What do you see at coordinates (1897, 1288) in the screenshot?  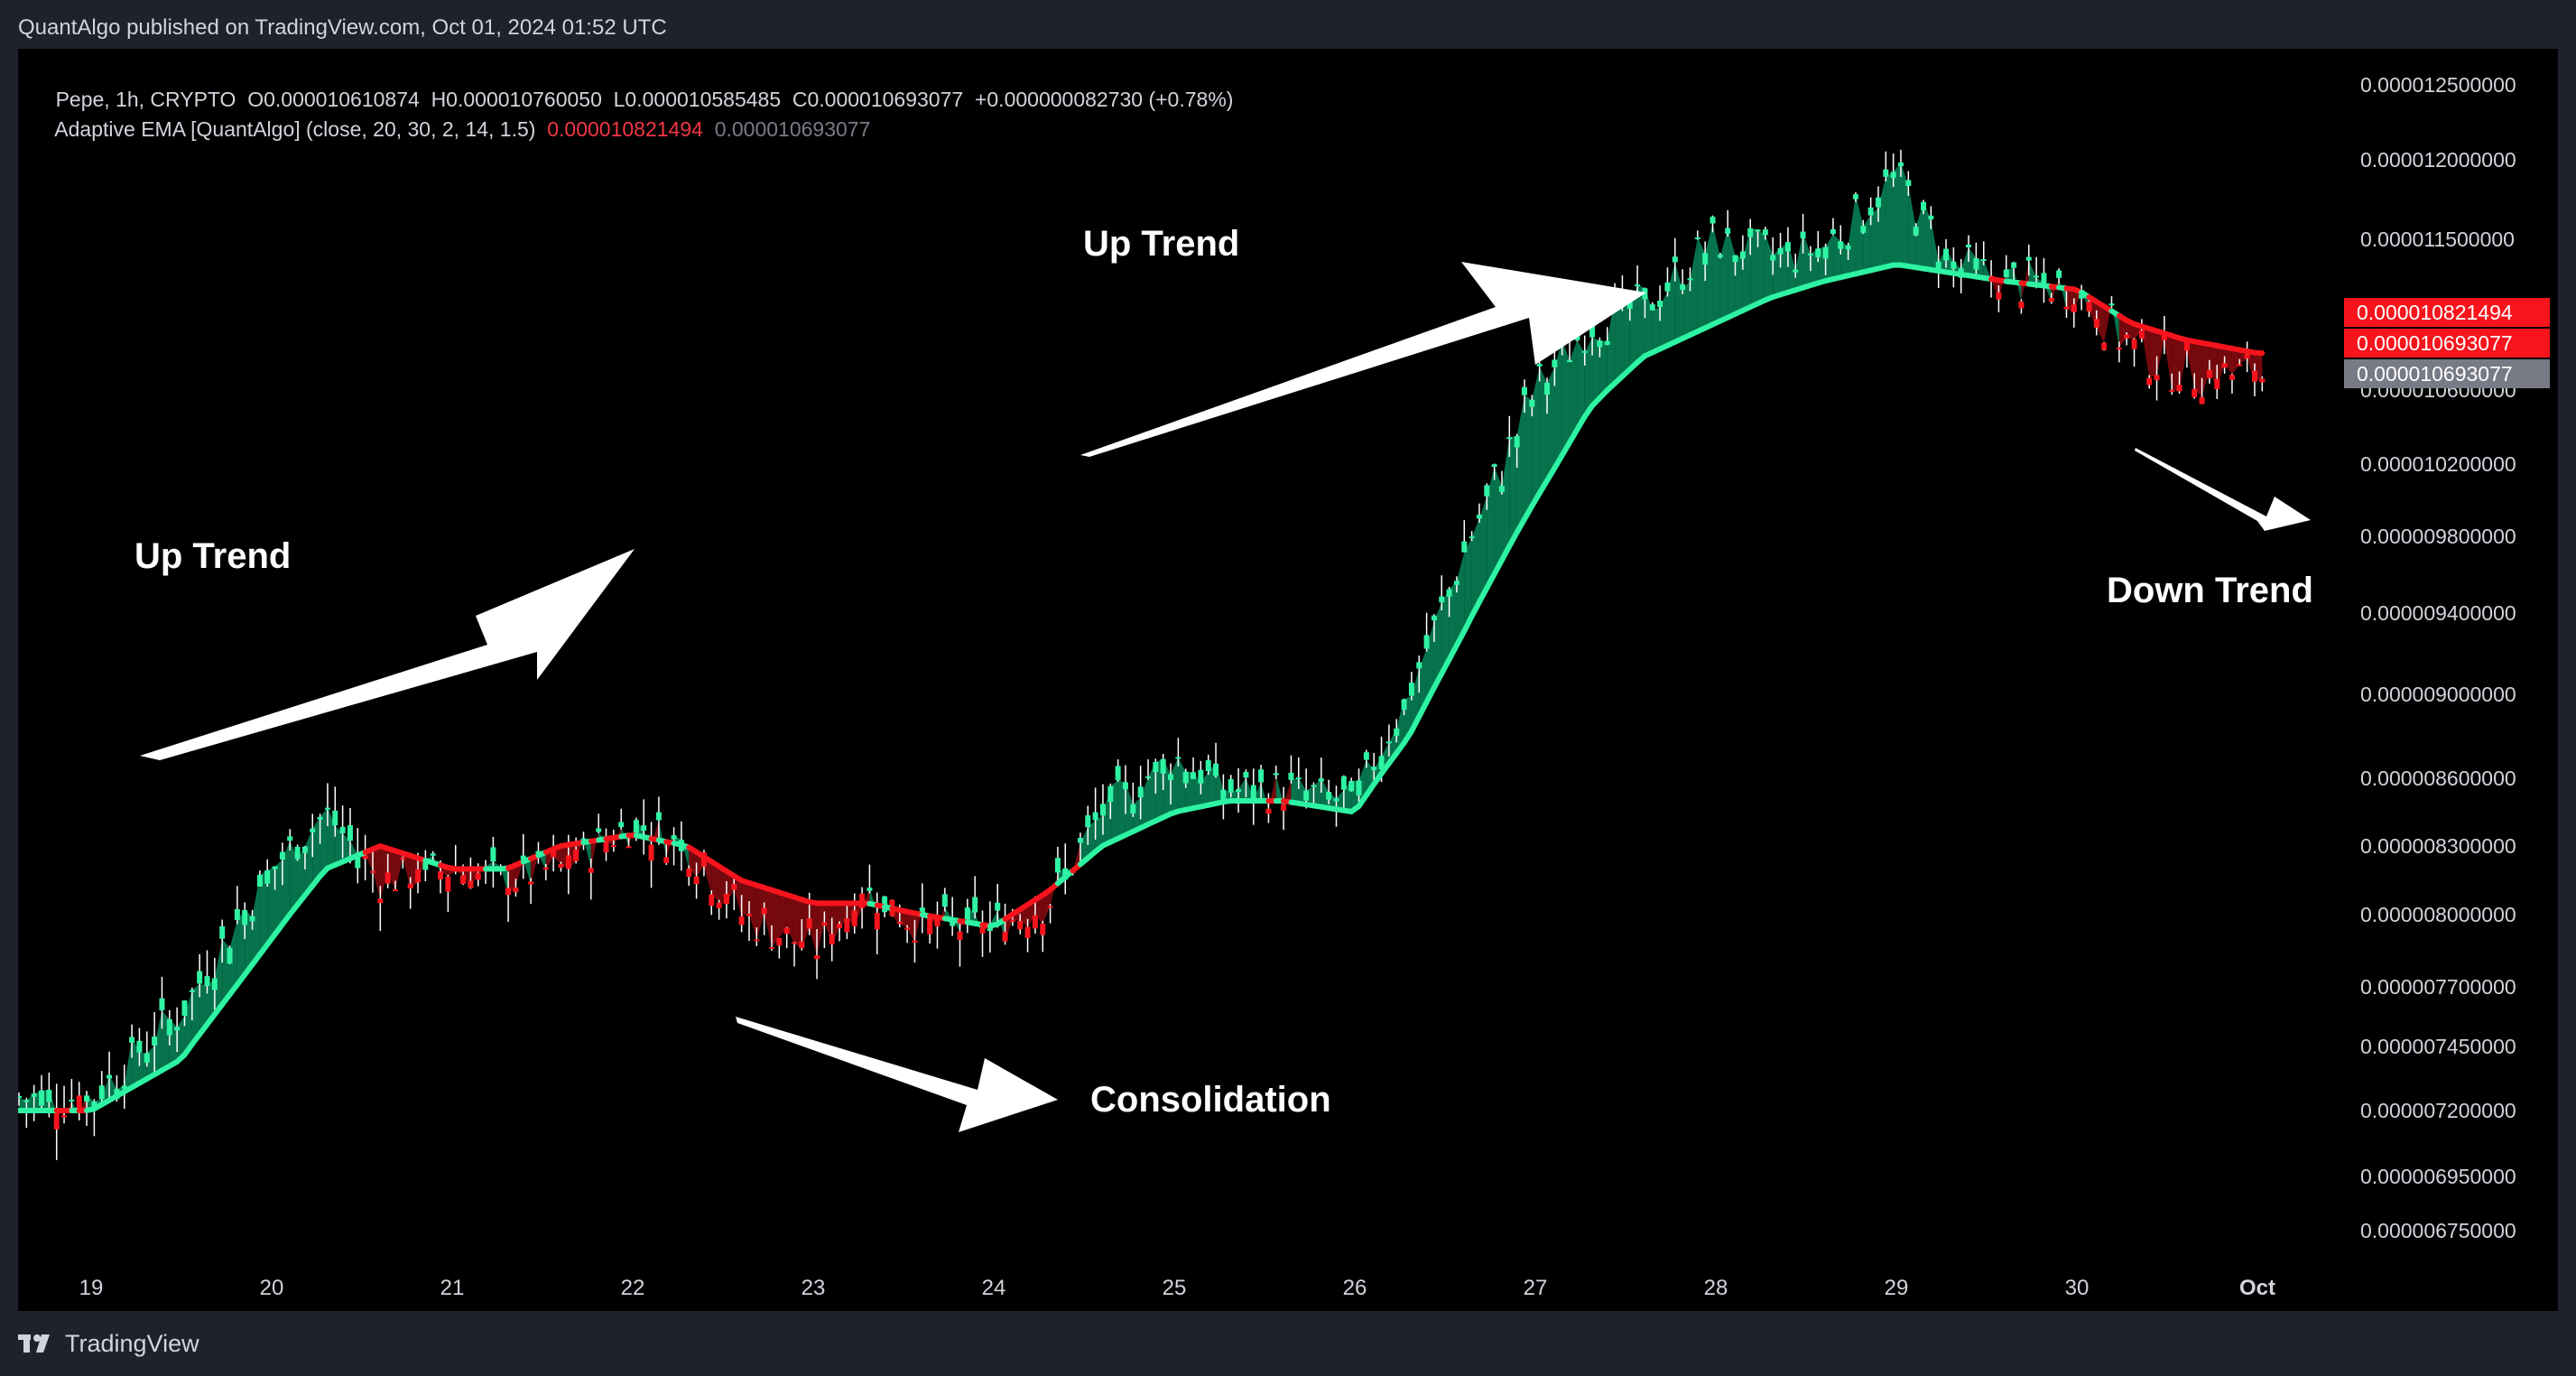 I see `time-axis-label: 29` at bounding box center [1897, 1288].